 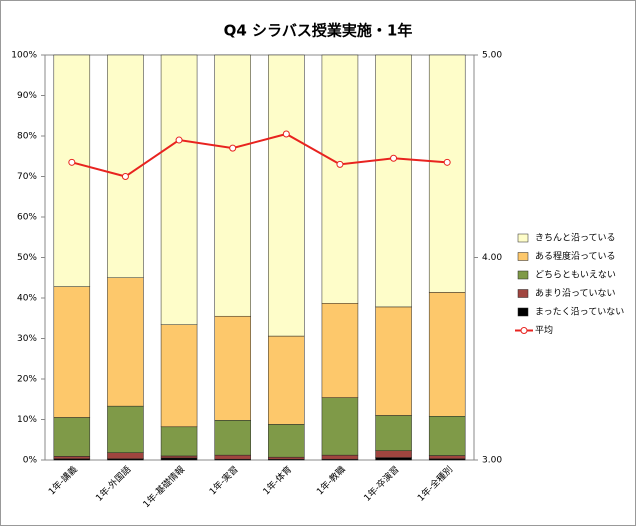 What do you see at coordinates (27, 380) in the screenshot?
I see `y-tick-label: 20%` at bounding box center [27, 380].